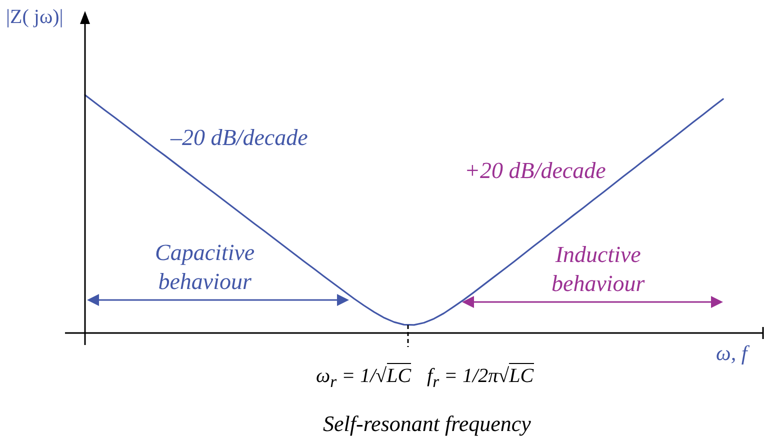 Image resolution: width=764 pixels, height=442 pixels. Describe the element at coordinates (427, 423) in the screenshot. I see `text: Self-resonant frequency` at that location.